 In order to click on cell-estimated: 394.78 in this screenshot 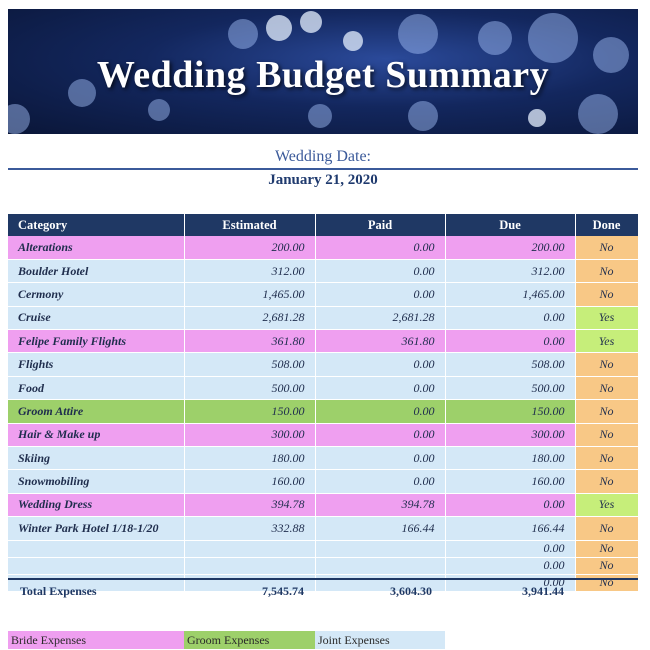, I will do `click(250, 505)`.